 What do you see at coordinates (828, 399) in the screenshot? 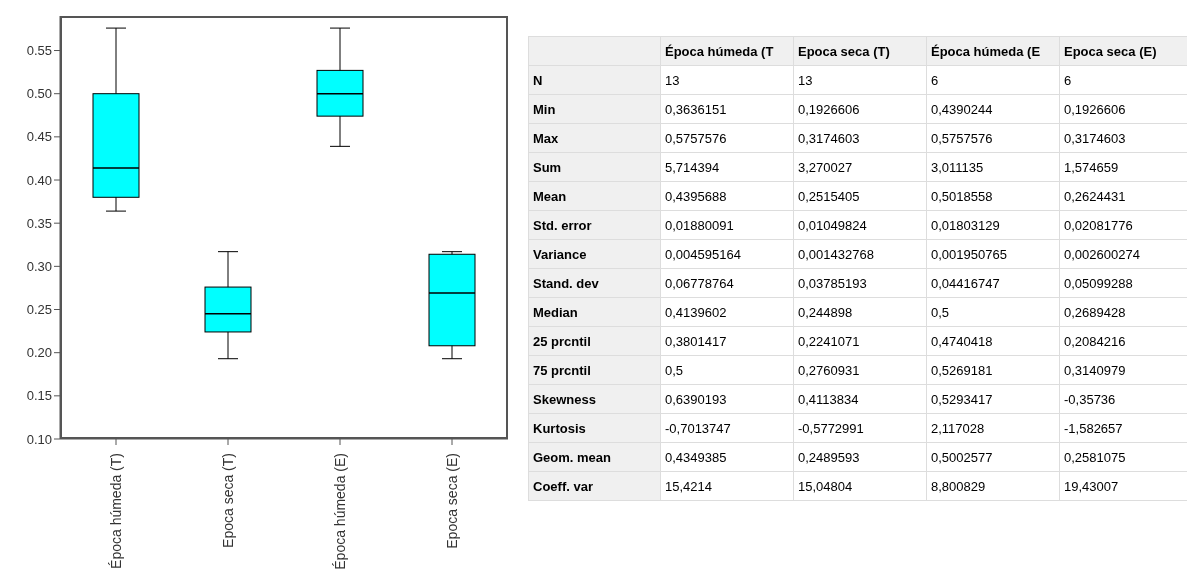
I see `text: 0,4113834` at bounding box center [828, 399].